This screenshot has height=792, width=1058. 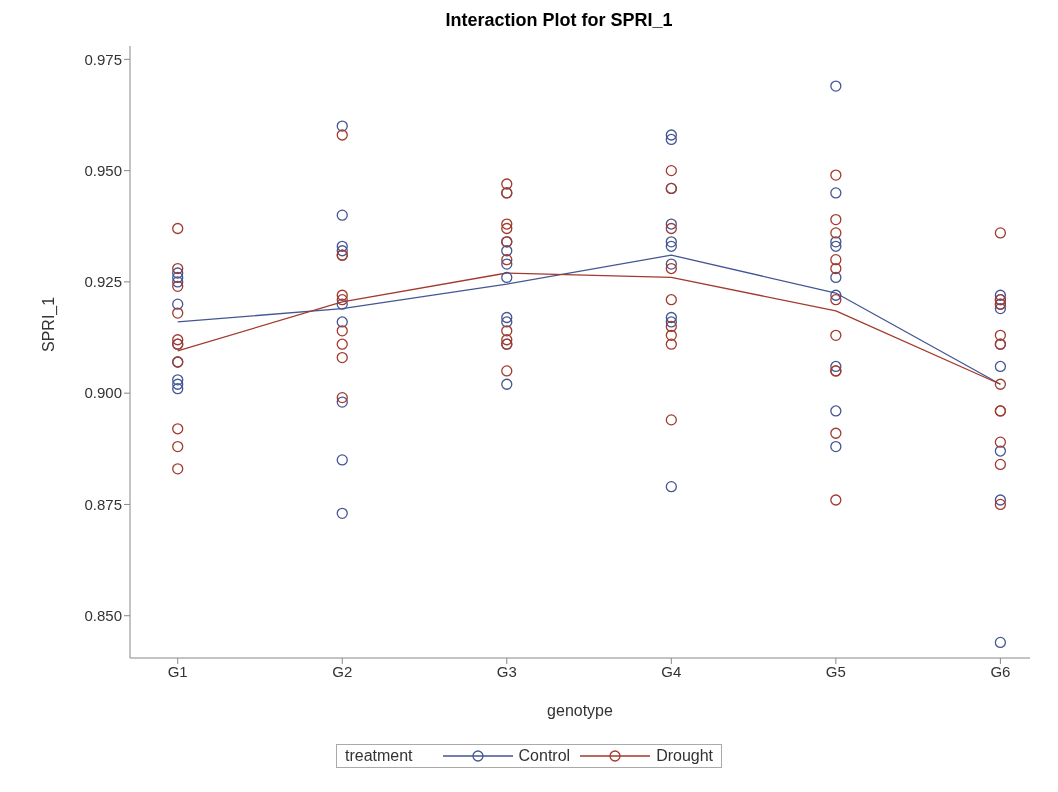 I want to click on legend-label: Control, so click(x=544, y=756).